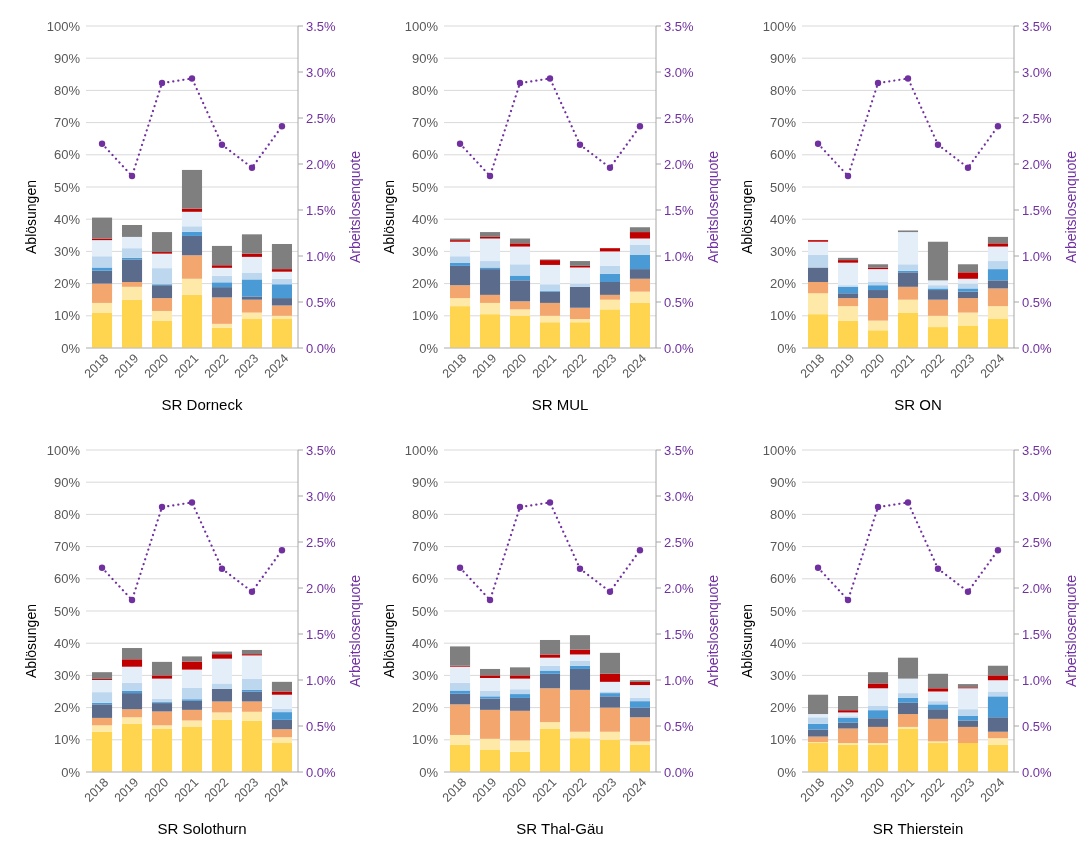  Describe the element at coordinates (202, 404) in the screenshot. I see `text: SR Dorneck` at that location.